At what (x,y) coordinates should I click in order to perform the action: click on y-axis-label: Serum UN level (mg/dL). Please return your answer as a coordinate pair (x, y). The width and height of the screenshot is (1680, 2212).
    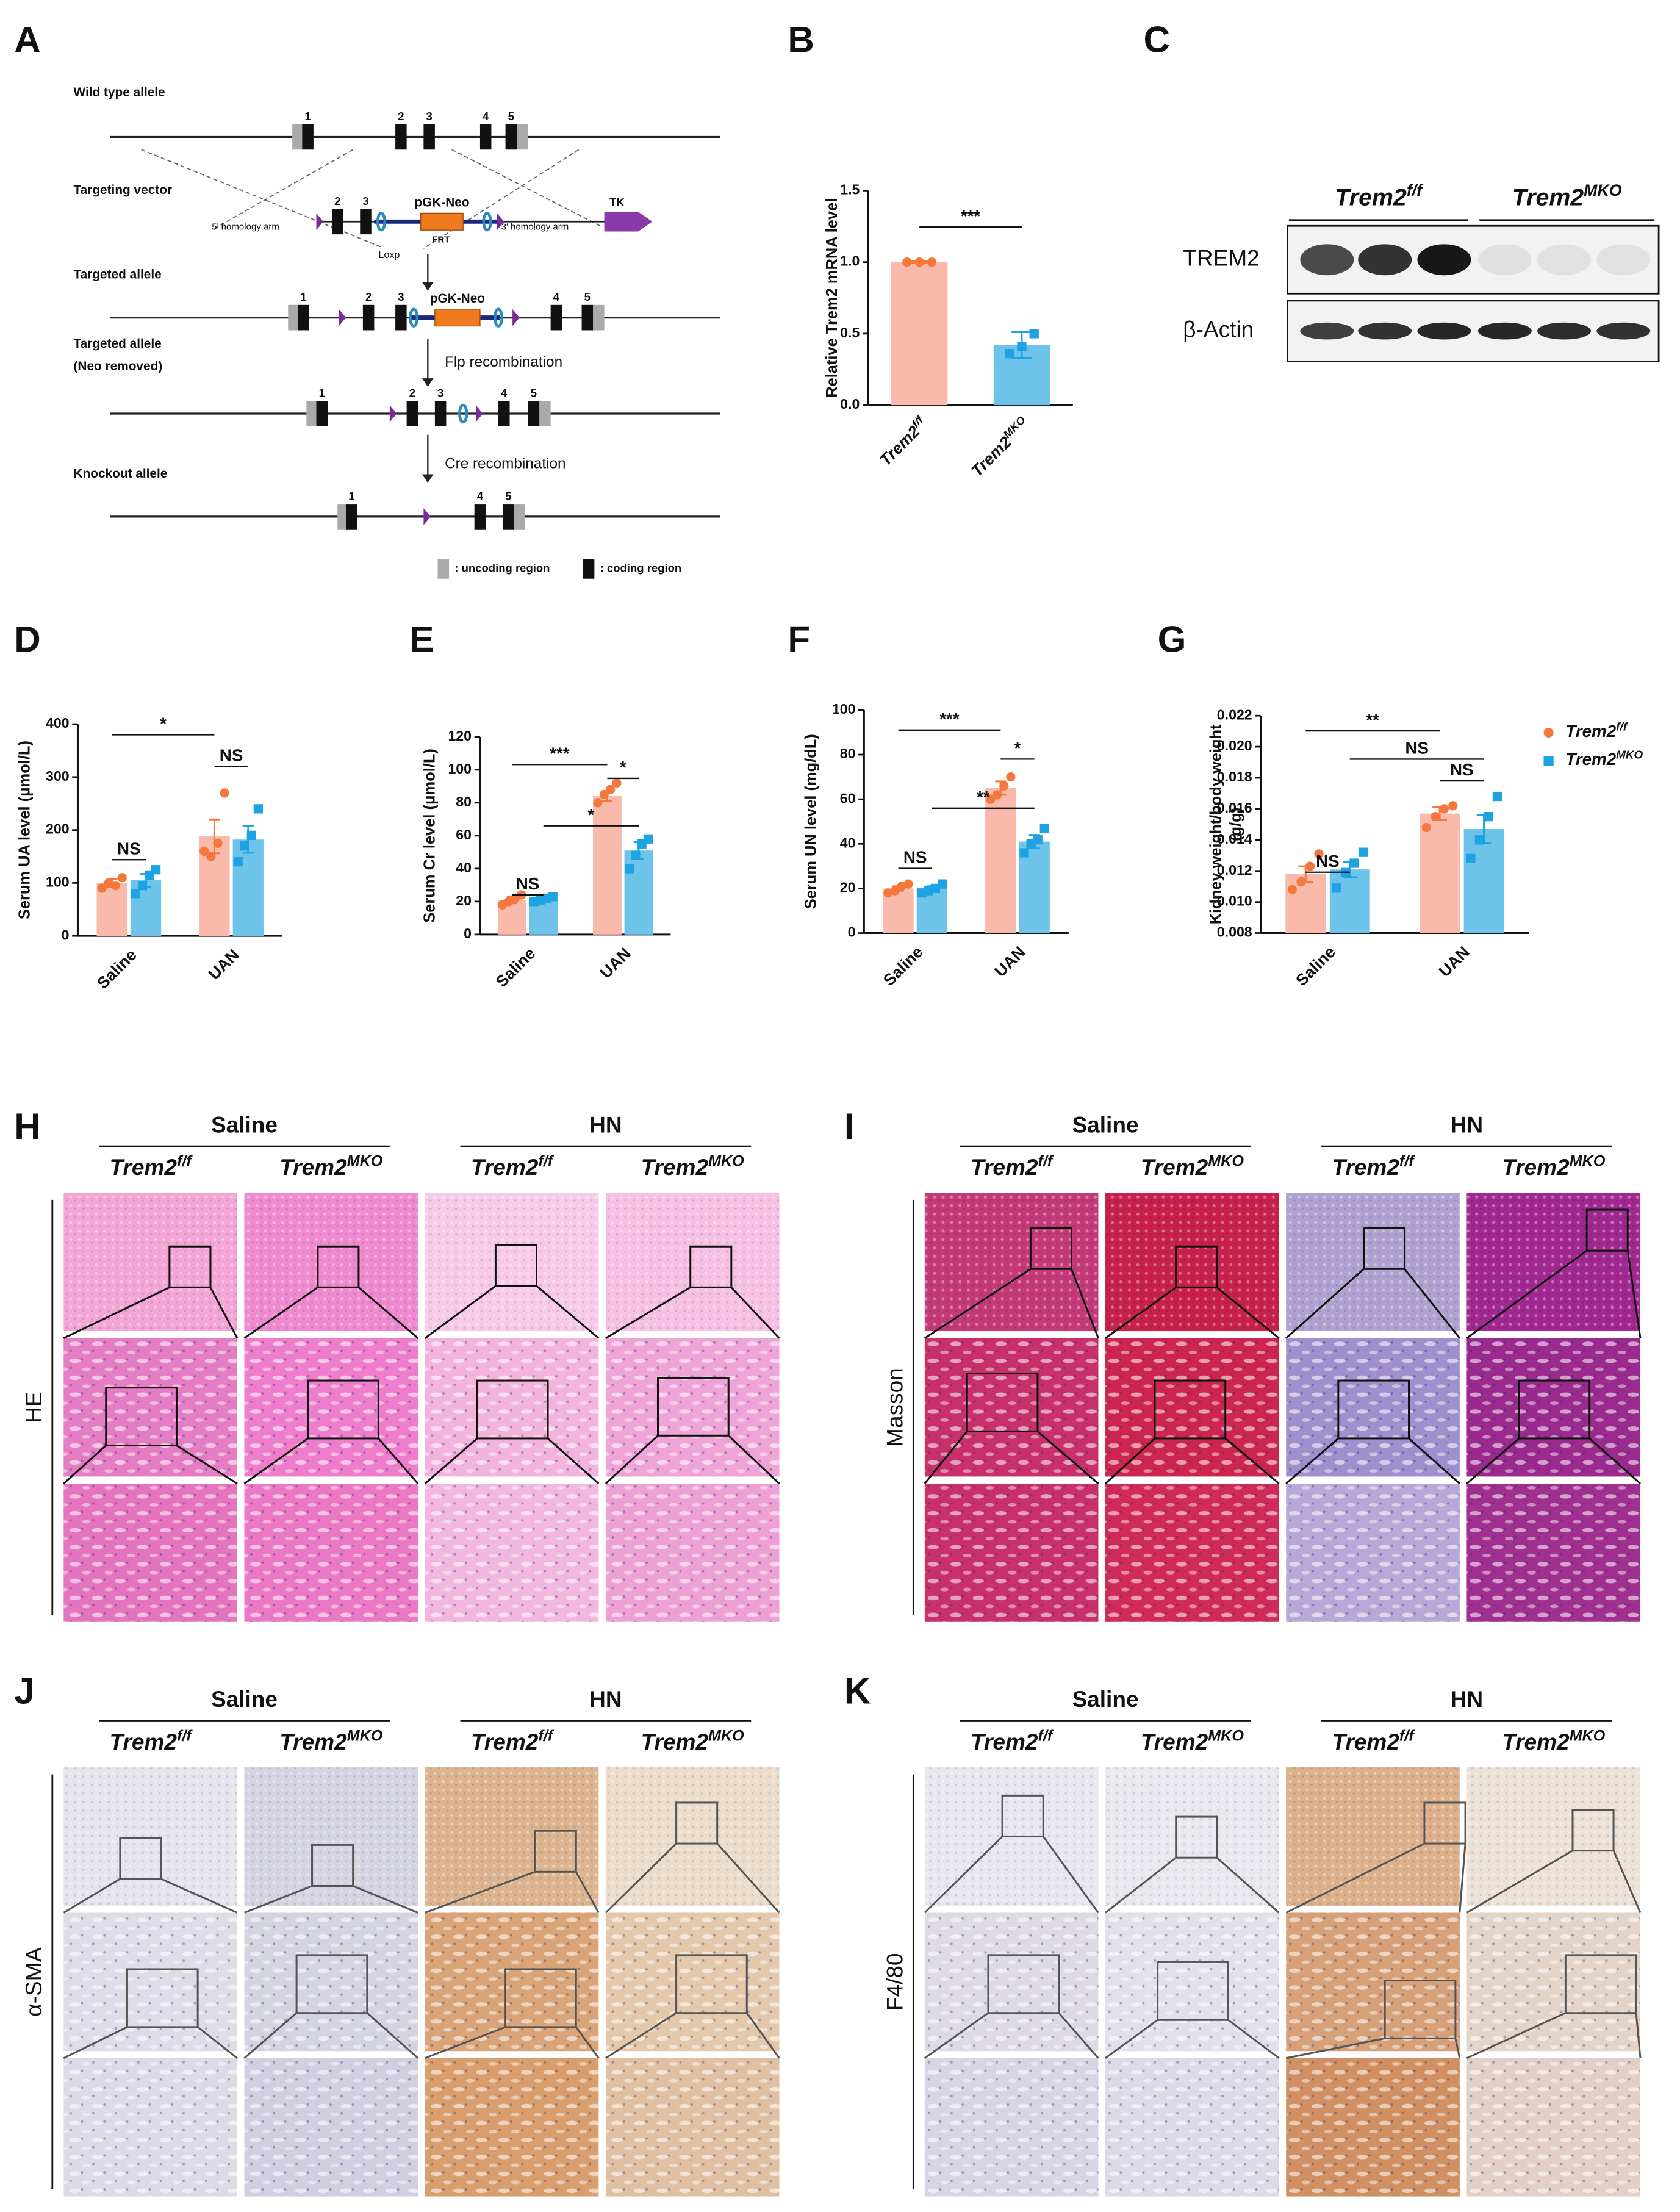
    Looking at the image, I should click on (810, 821).